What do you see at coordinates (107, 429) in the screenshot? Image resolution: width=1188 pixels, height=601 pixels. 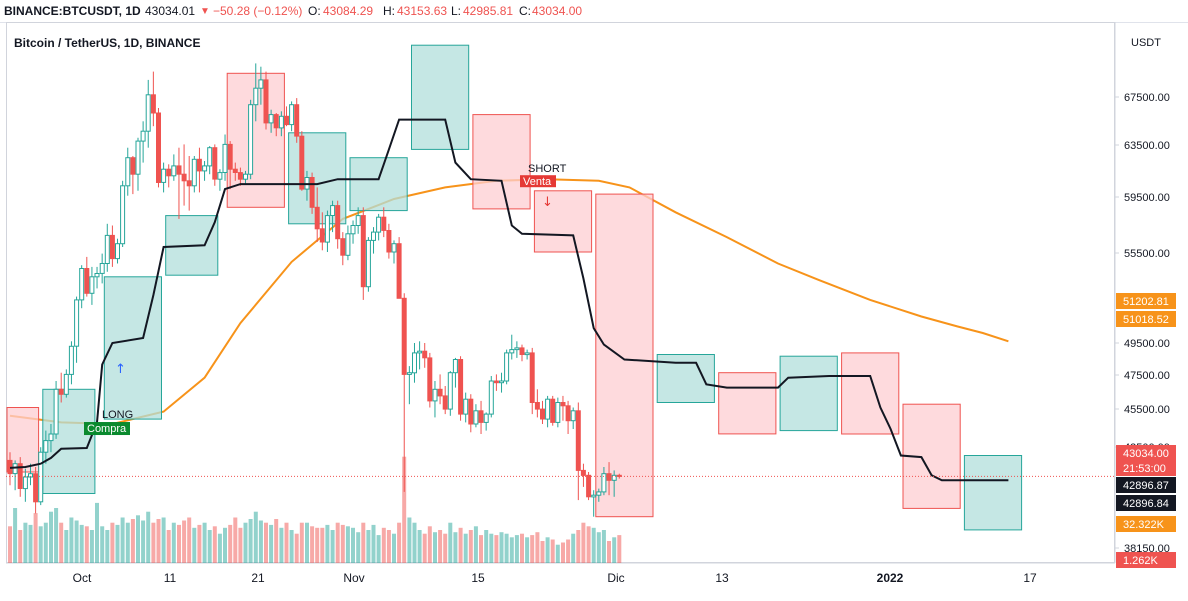 I see `buy-signal-tag` at bounding box center [107, 429].